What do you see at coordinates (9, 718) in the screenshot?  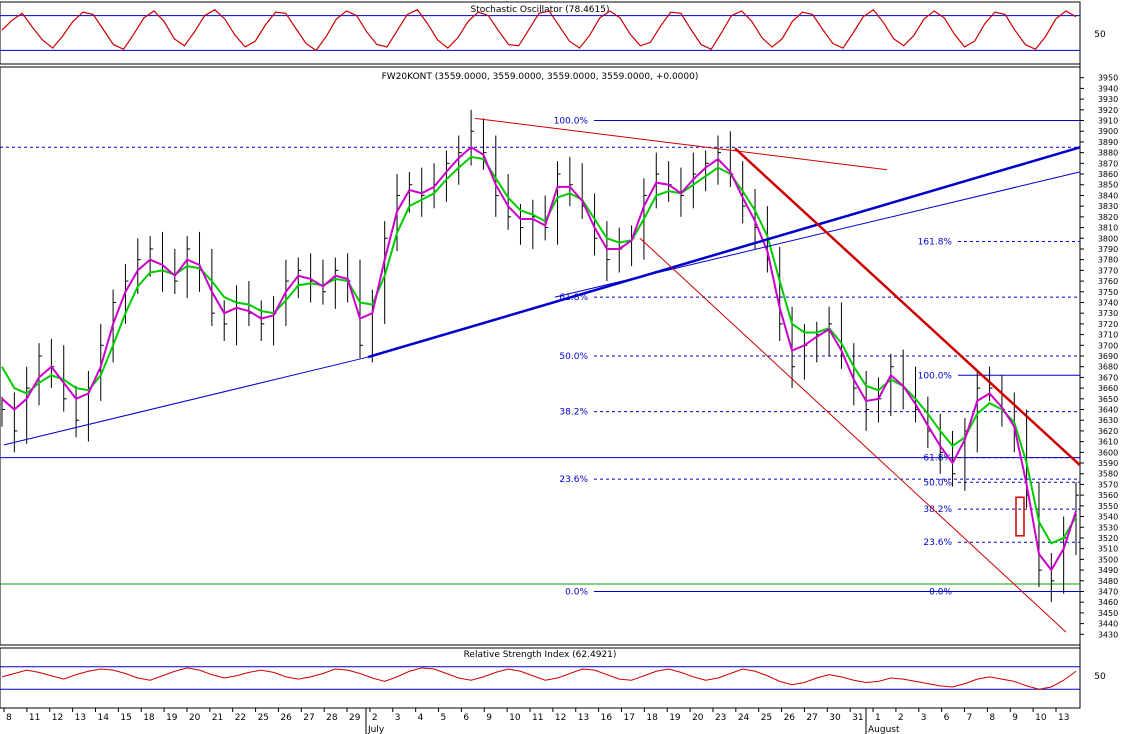 I see `x-tick-label-0: 8` at bounding box center [9, 718].